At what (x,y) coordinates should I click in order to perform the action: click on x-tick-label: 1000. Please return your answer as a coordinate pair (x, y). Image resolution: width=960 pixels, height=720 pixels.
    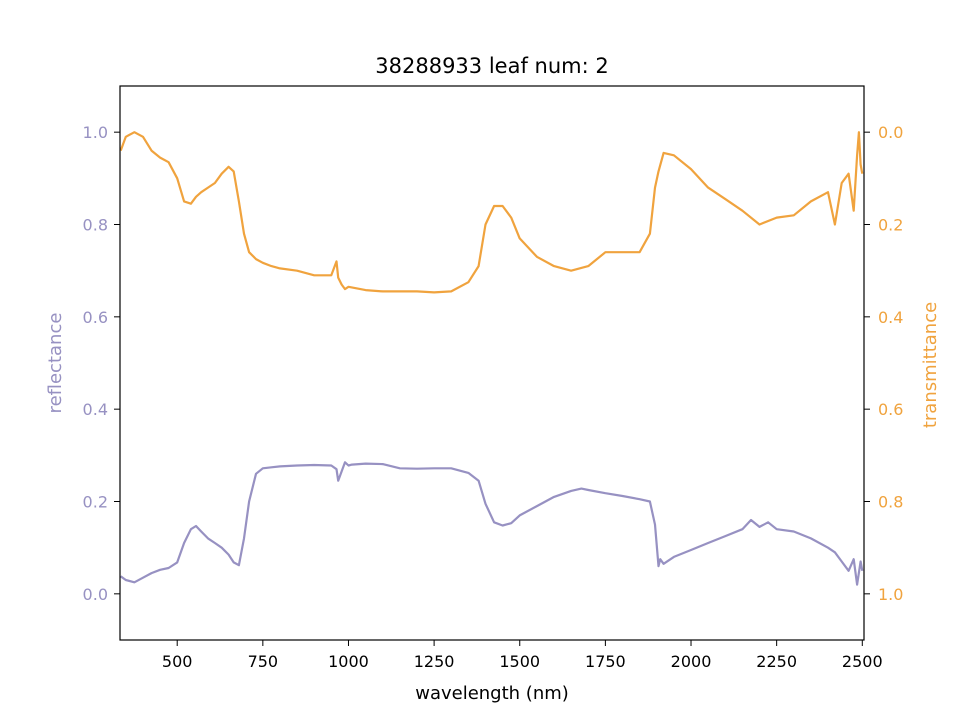
    Looking at the image, I should click on (348, 661).